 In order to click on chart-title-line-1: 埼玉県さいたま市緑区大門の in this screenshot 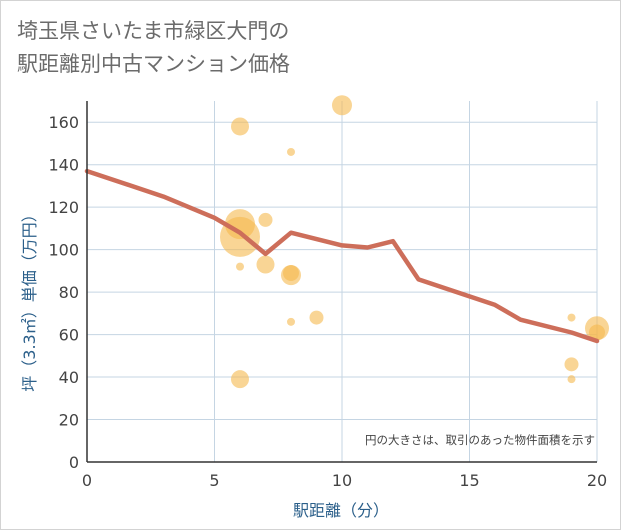, I will do `click(153, 31)`.